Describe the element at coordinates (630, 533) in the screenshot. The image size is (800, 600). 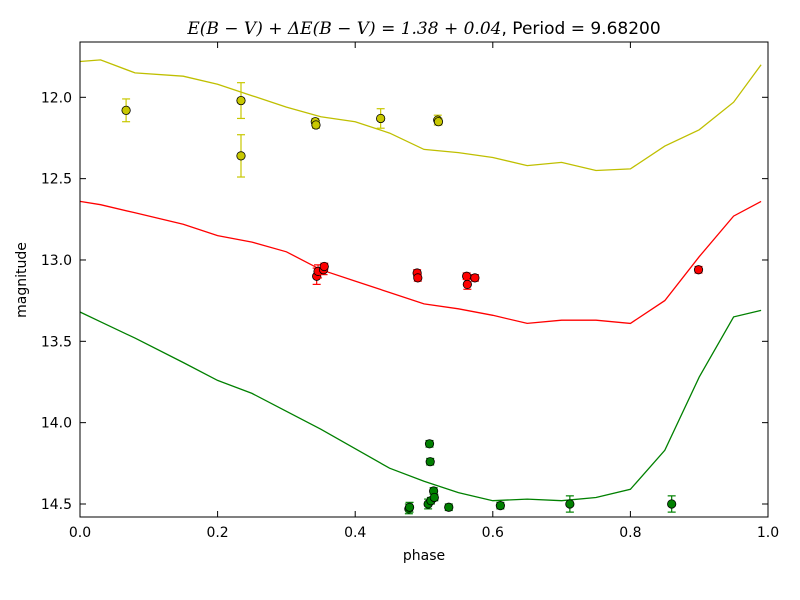
I see `x-tick-label-4: 0.8` at that location.